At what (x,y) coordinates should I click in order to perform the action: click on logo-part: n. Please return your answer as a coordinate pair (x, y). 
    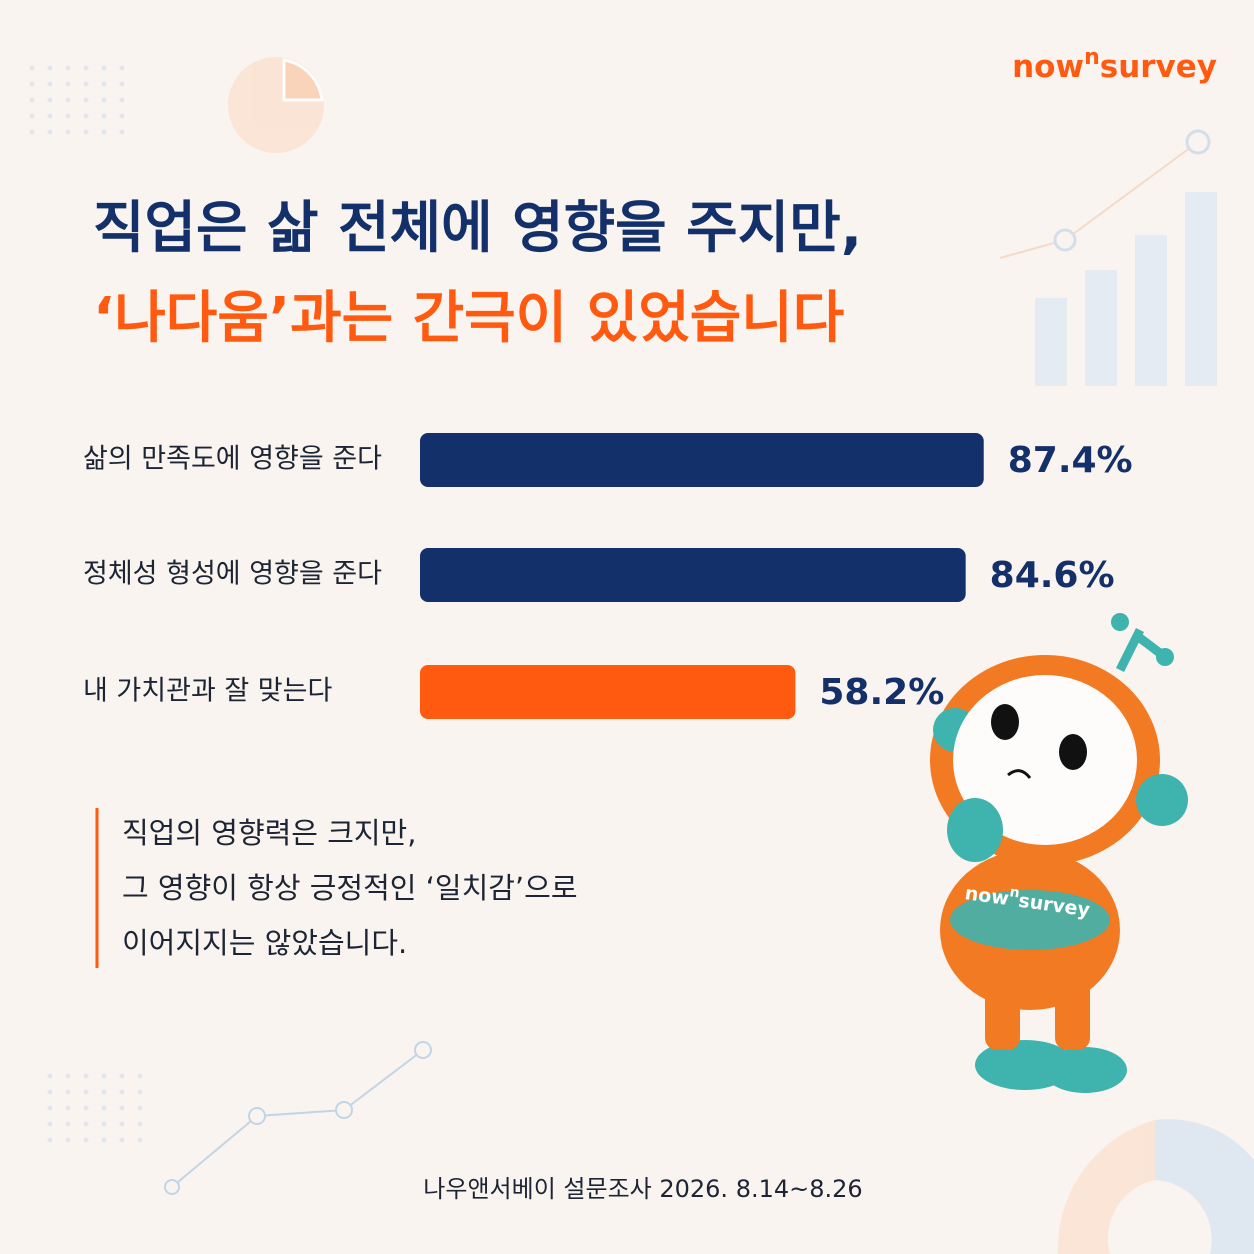
    Looking at the image, I should click on (1092, 57).